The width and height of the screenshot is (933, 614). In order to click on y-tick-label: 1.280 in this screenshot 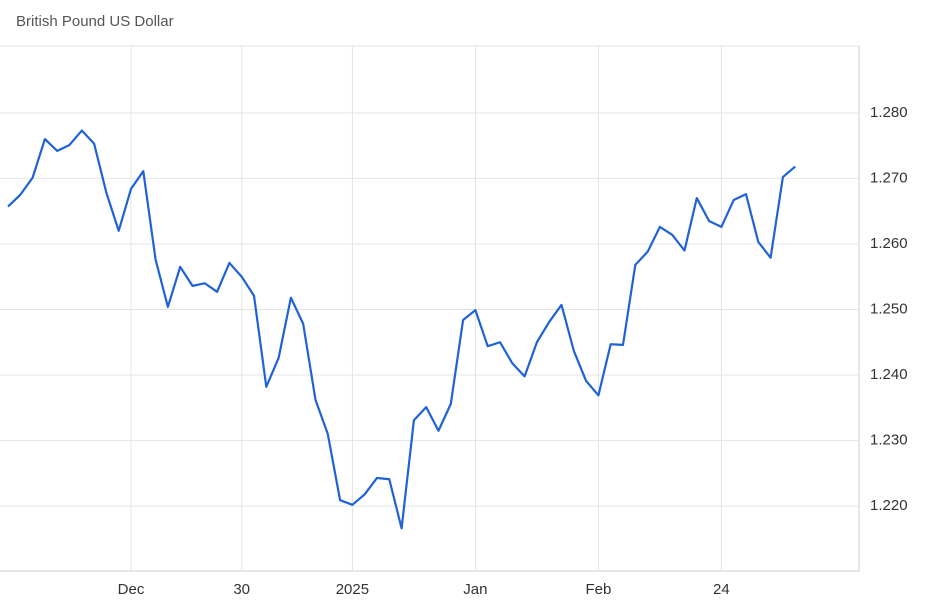, I will do `click(889, 112)`.